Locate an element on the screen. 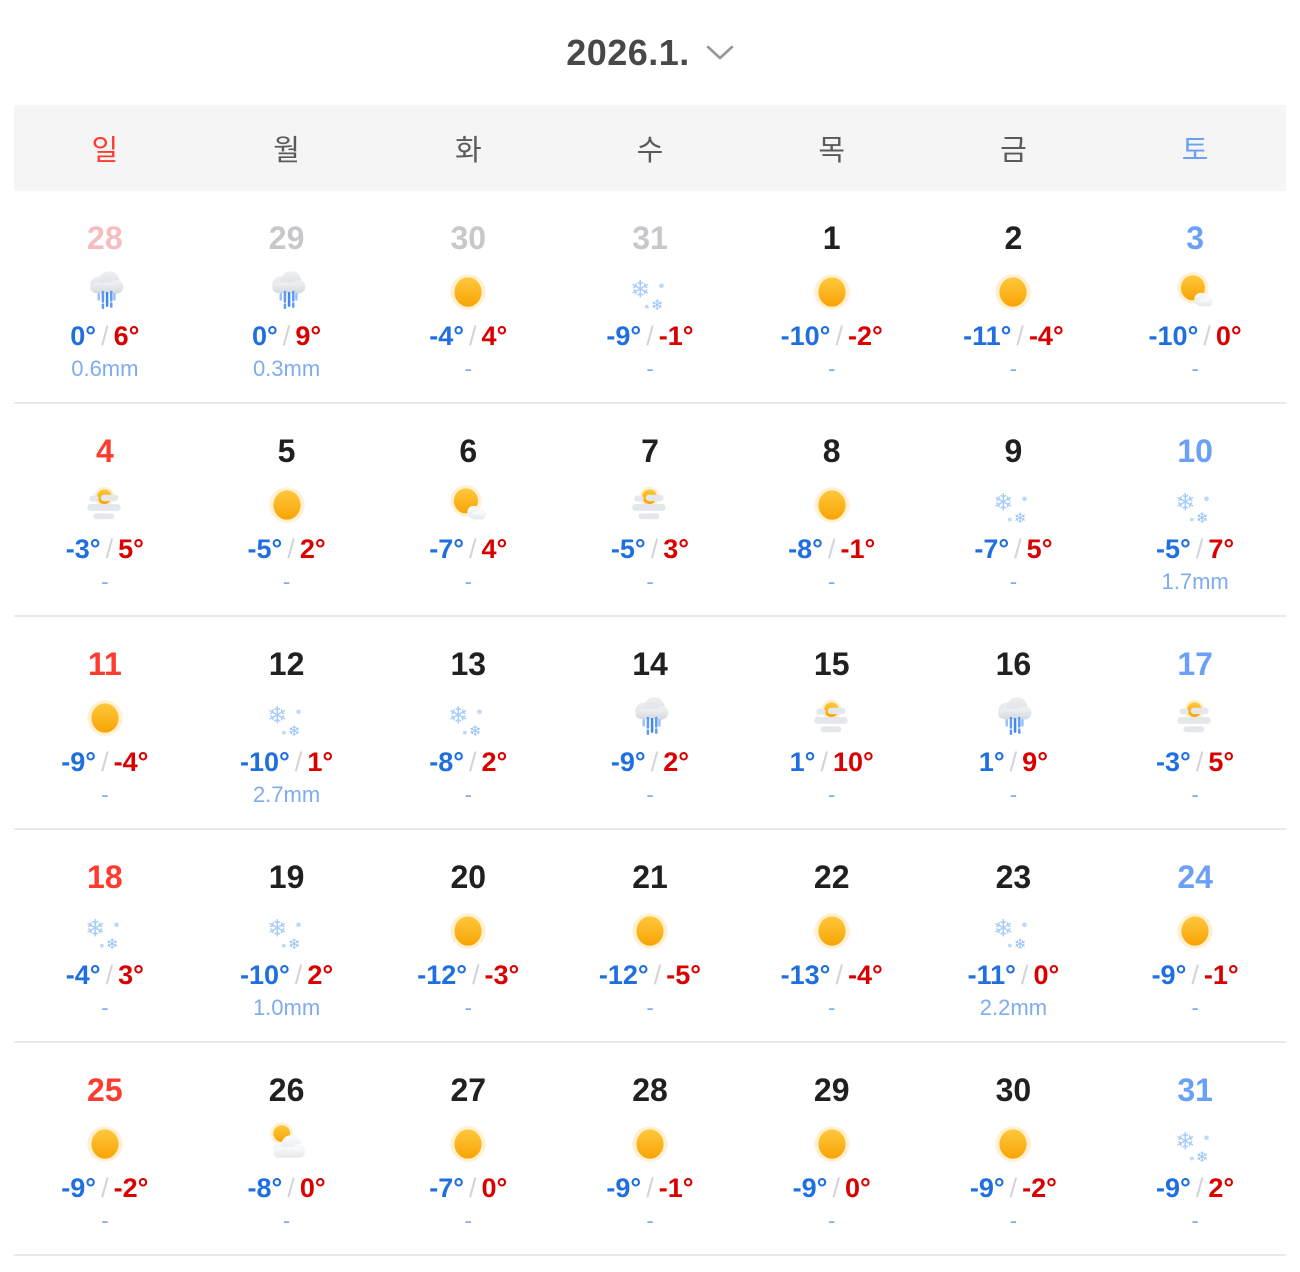 Image resolution: width=1300 pixels, height=1272 pixels. calendar-day-cell: 18 ❄ ❄ -4°/3° - is located at coordinates (105, 935).